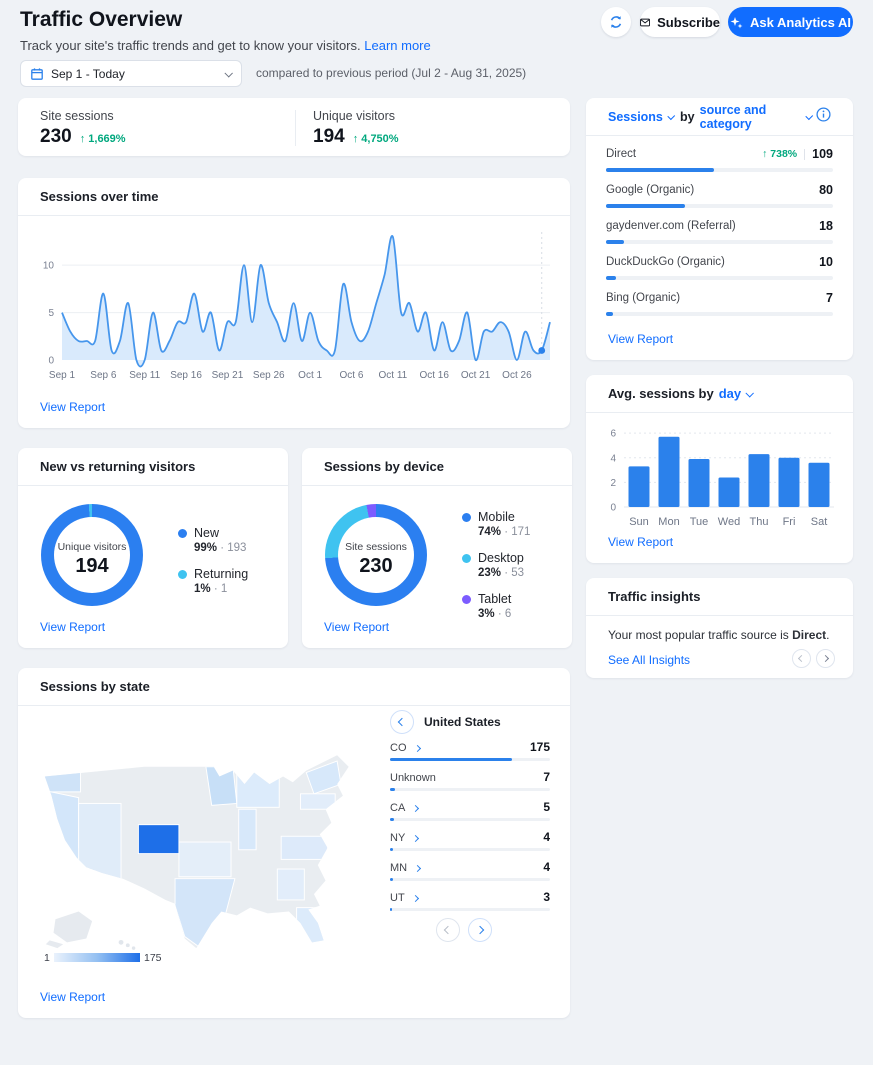  I want to click on card-title: Sessions by device, so click(384, 466).